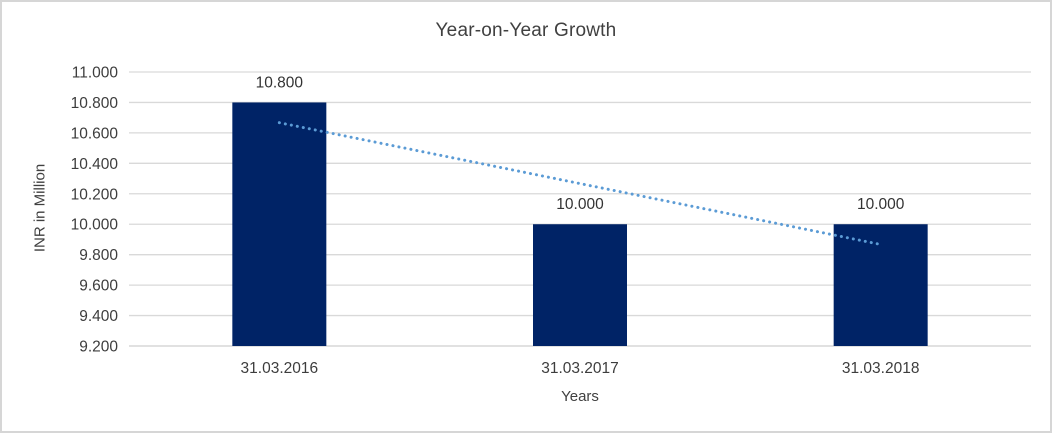 This screenshot has width=1052, height=433. What do you see at coordinates (881, 368) in the screenshot?
I see `x-tick-label: 31.03.2018` at bounding box center [881, 368].